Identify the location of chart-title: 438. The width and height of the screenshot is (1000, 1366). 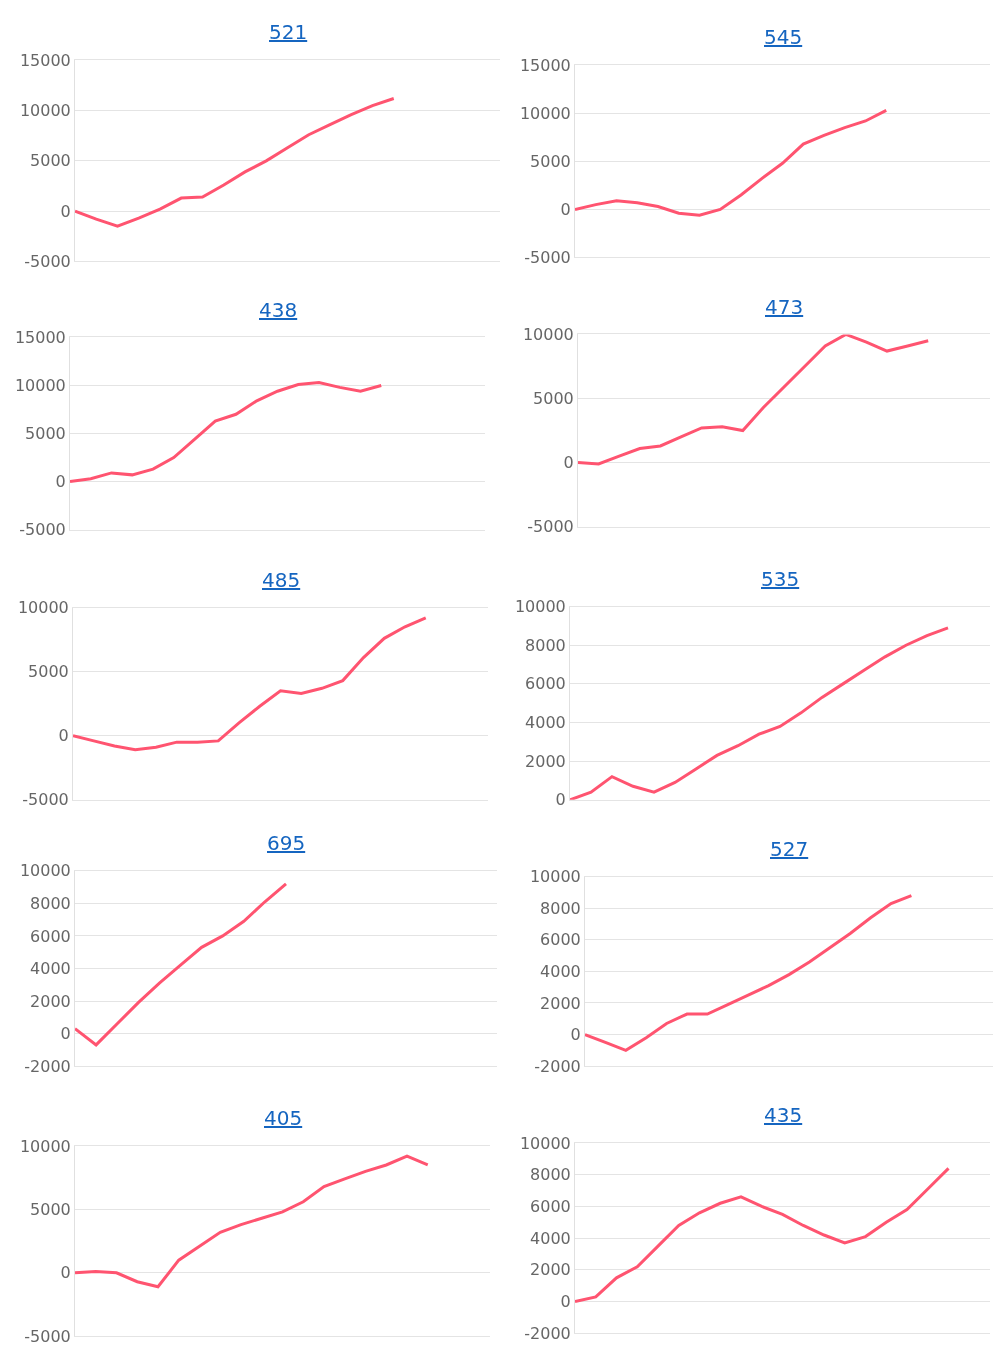
(278, 310).